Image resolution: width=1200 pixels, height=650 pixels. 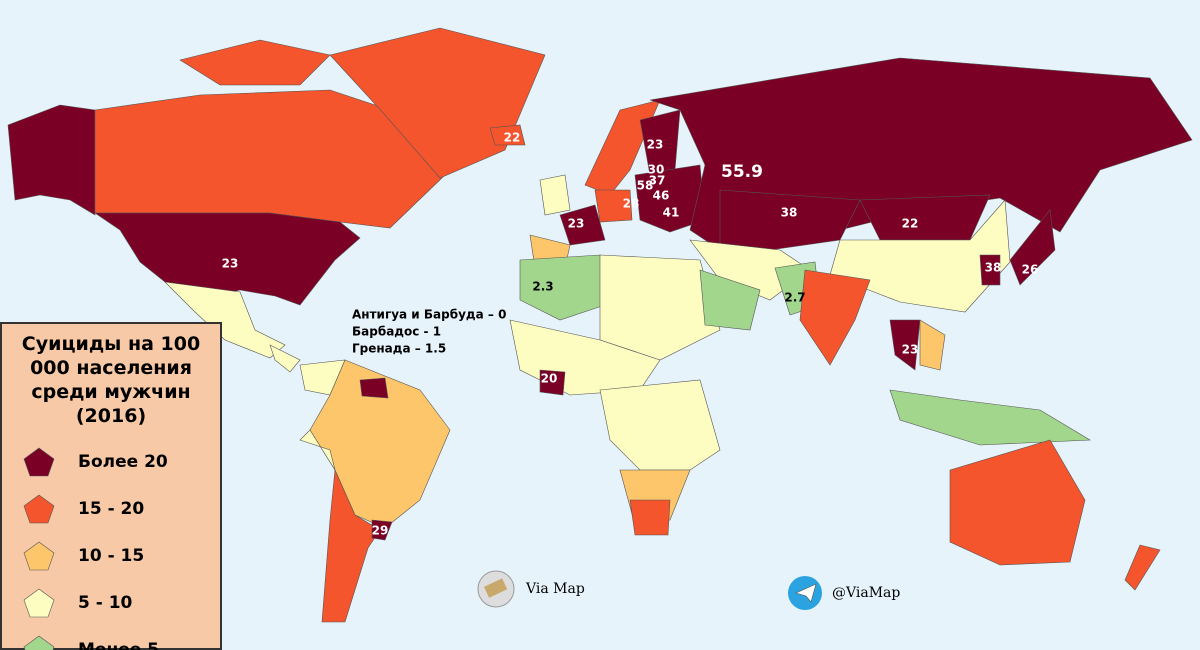 What do you see at coordinates (671, 213) in the screenshot?
I see `map-label: 41` at bounding box center [671, 213].